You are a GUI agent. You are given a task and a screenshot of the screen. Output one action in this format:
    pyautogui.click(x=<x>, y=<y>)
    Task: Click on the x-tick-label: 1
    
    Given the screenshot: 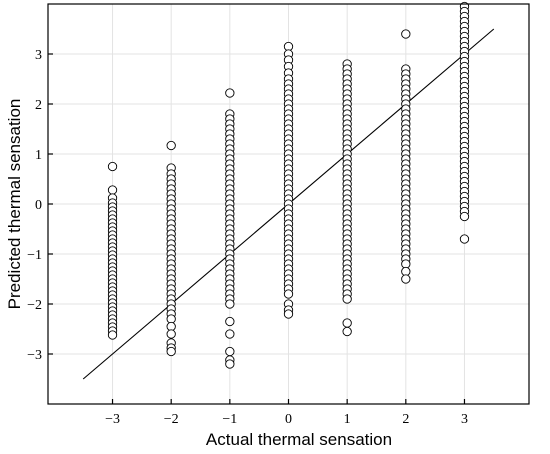 What is the action you would take?
    pyautogui.click(x=347, y=419)
    